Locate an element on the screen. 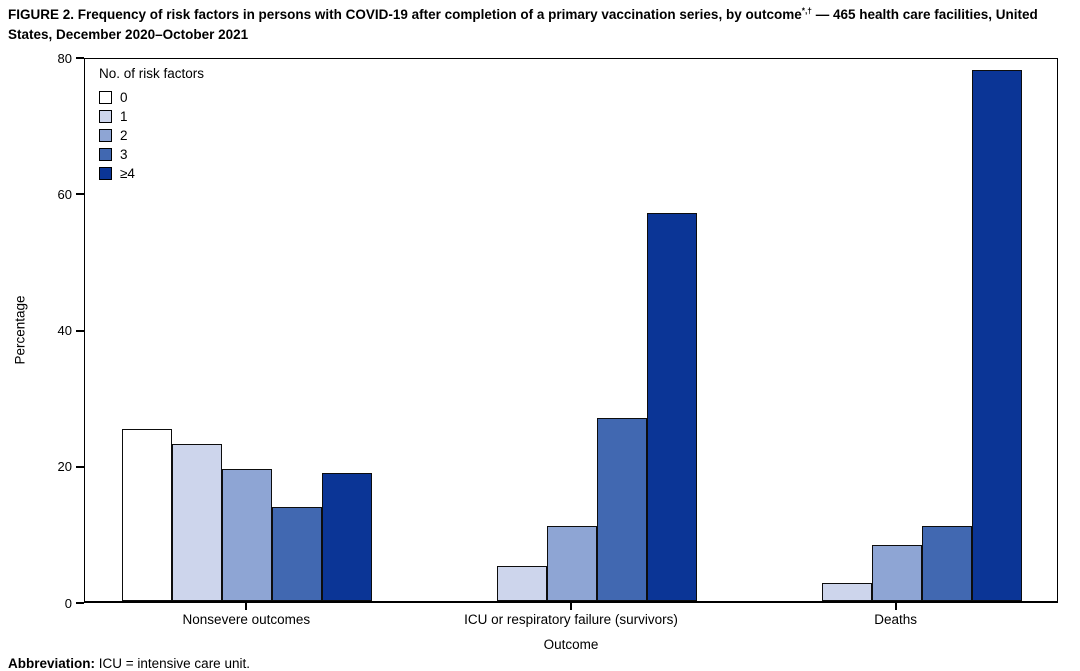 This screenshot has width=1080, height=671. legend-label-≥4: ≥4 is located at coordinates (127, 173).